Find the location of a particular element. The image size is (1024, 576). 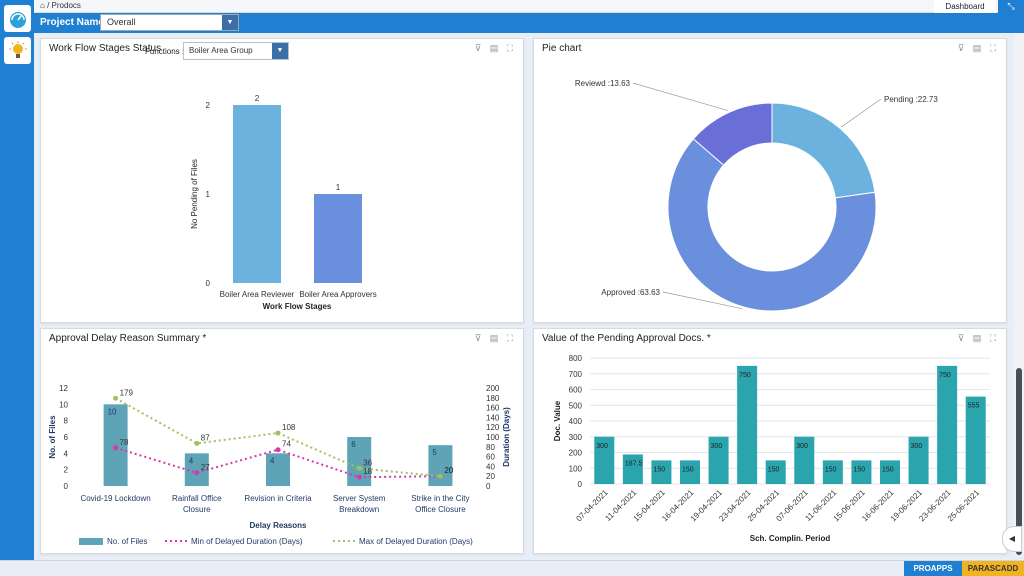

point-value-label: 18 is located at coordinates (367, 471).